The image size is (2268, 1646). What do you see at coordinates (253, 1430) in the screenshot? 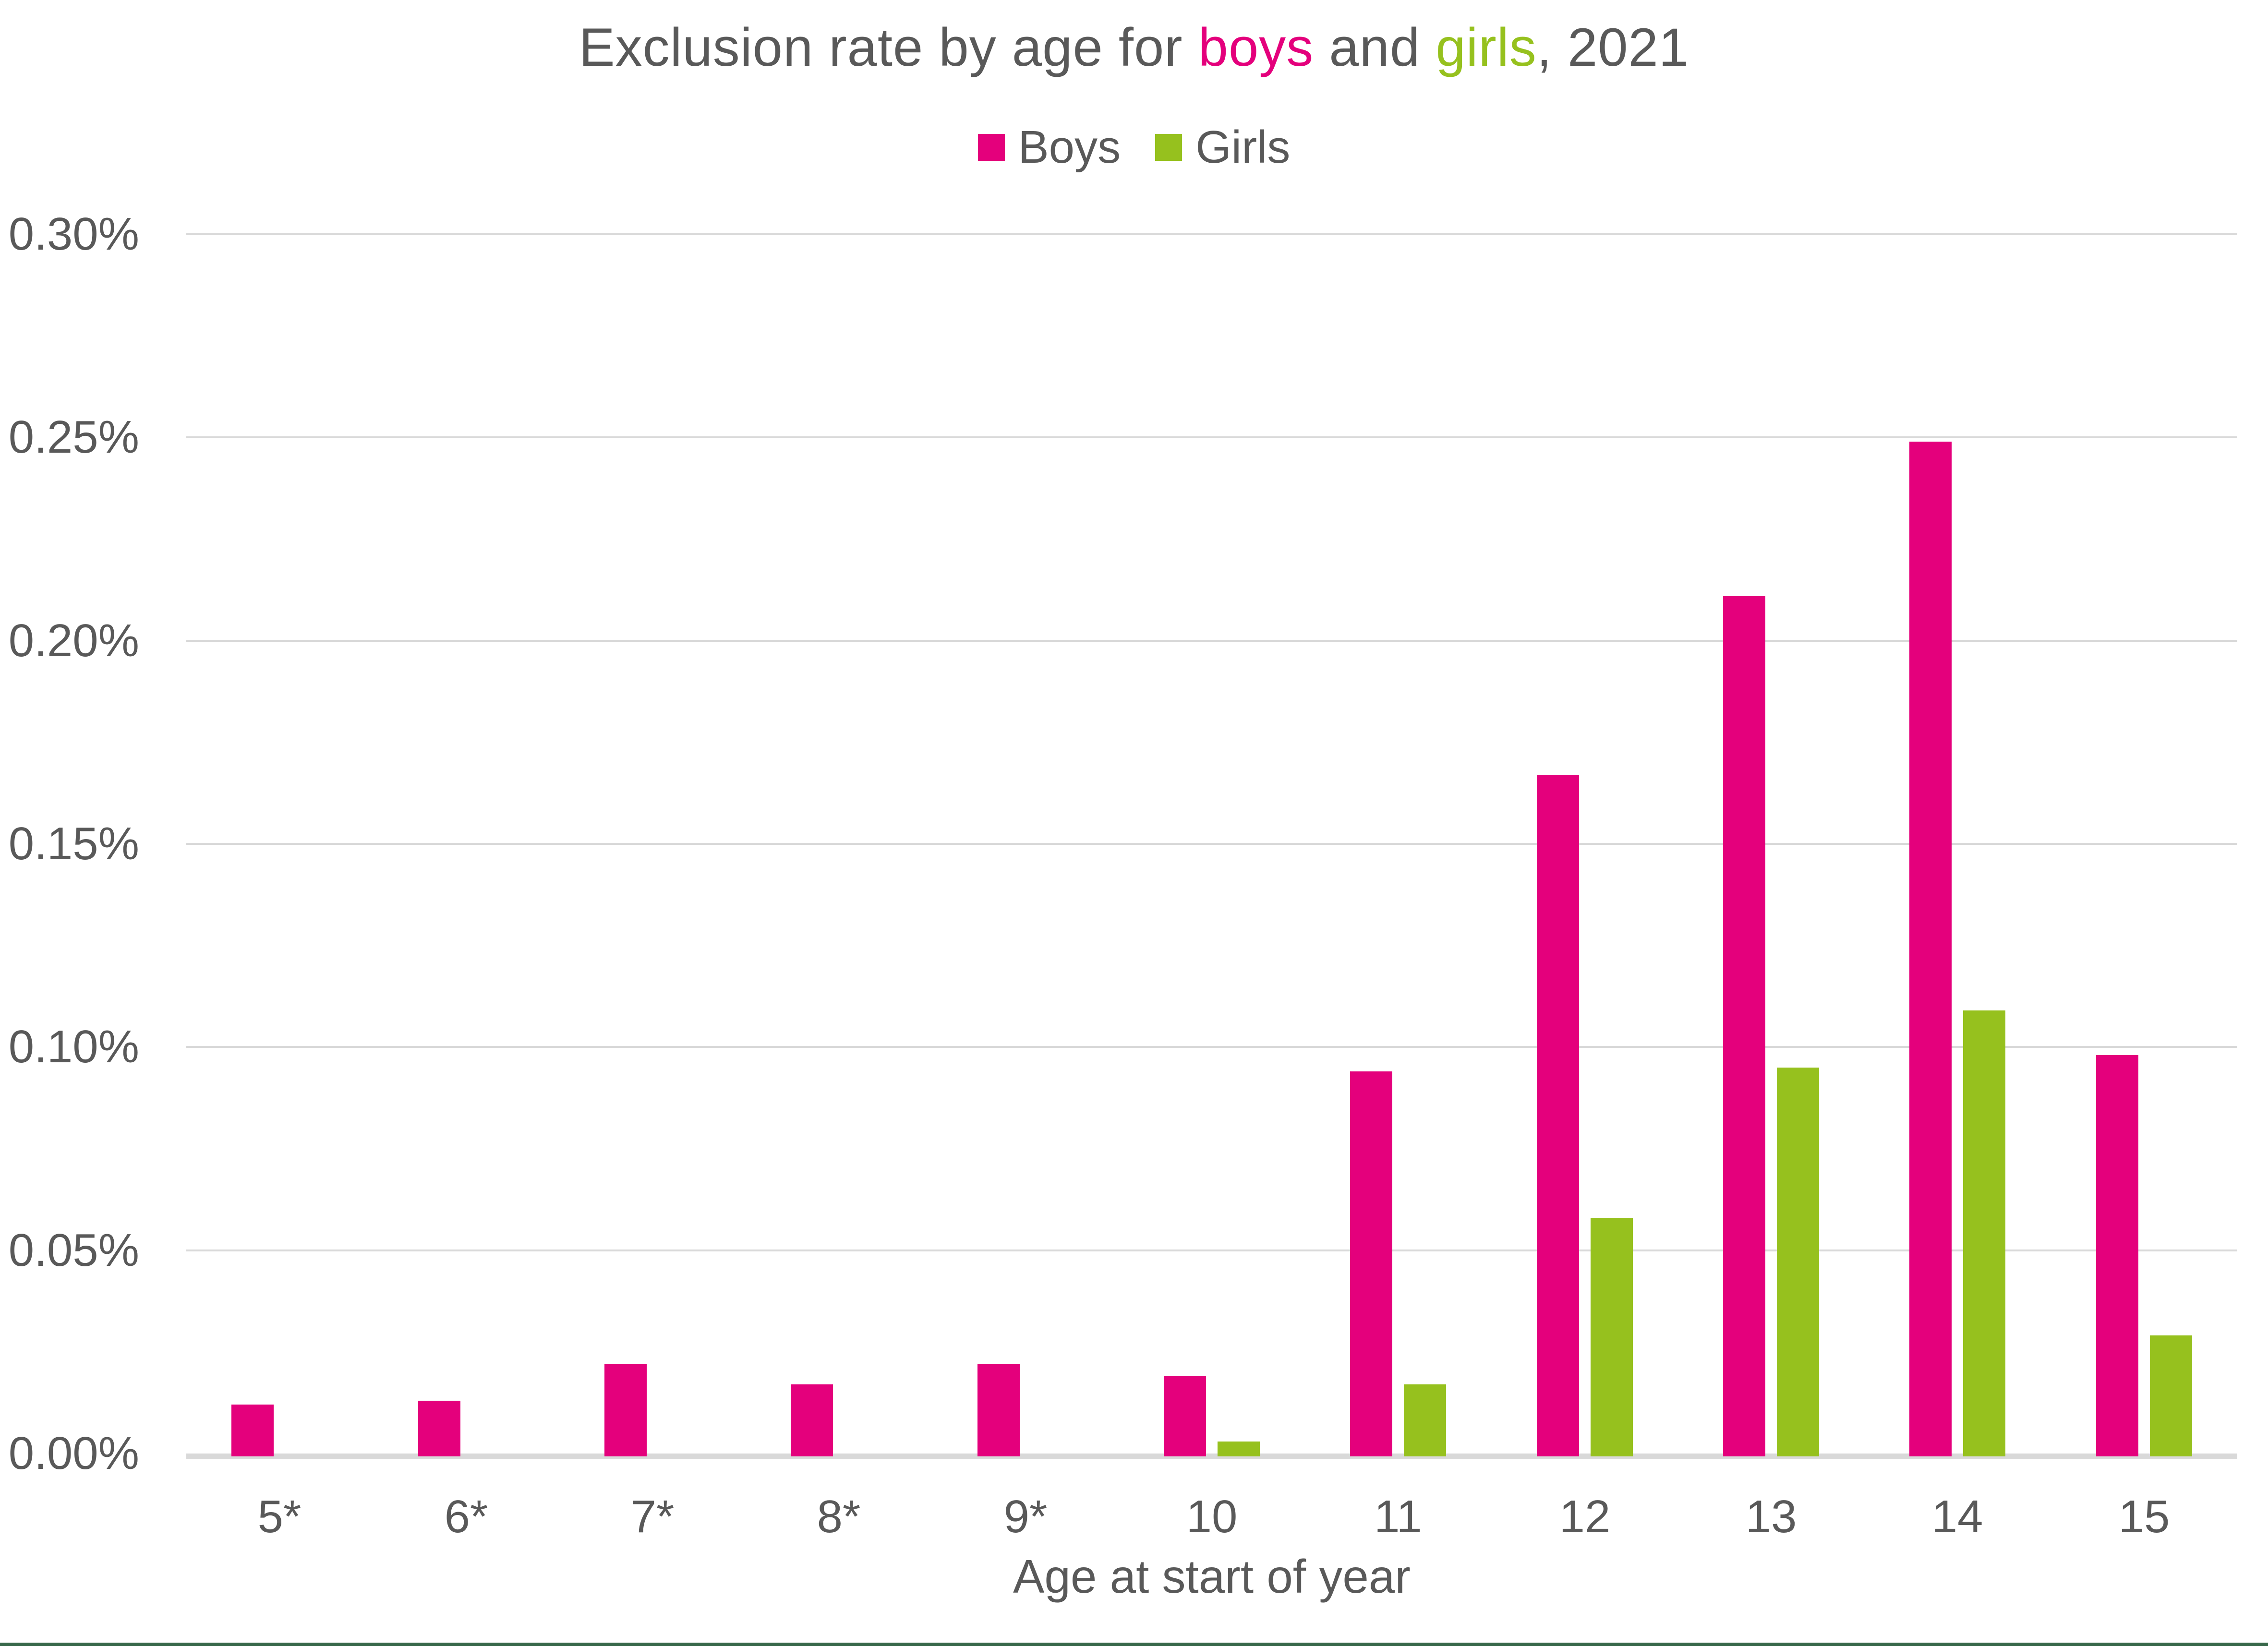
I see `bar-boys-5*` at bounding box center [253, 1430].